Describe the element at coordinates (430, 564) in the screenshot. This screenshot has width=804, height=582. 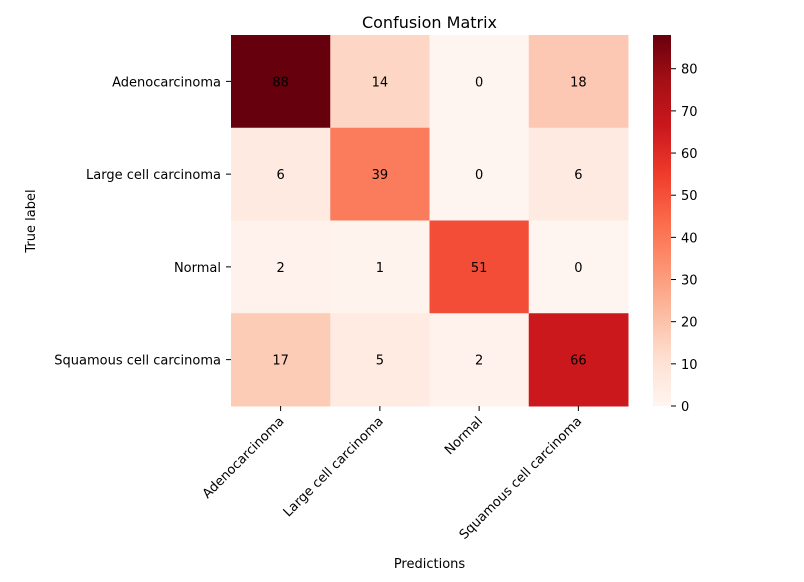
I see `x-axis-label: Predictions` at that location.